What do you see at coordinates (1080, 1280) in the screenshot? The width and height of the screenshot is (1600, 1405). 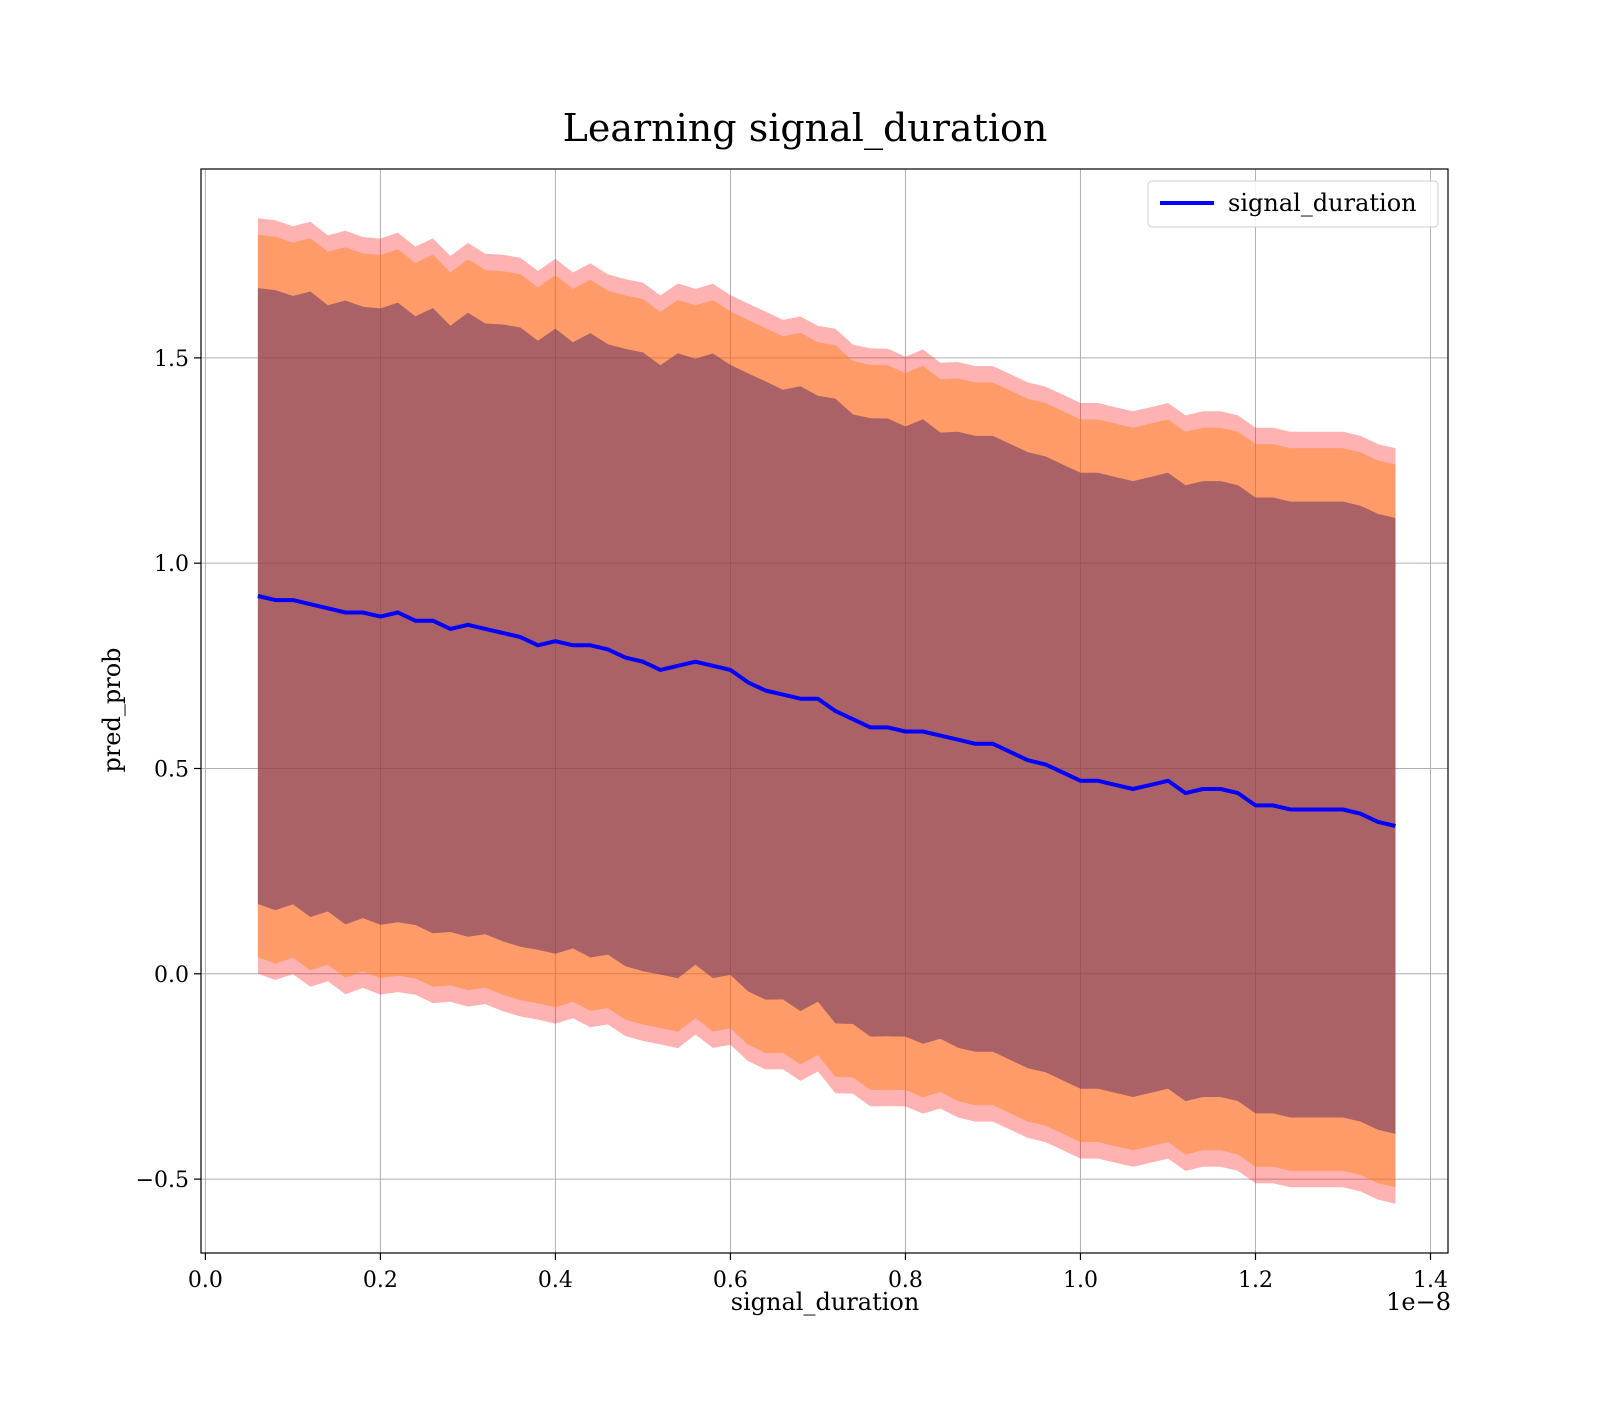 I see `x-tick-label: 1.0` at bounding box center [1080, 1280].